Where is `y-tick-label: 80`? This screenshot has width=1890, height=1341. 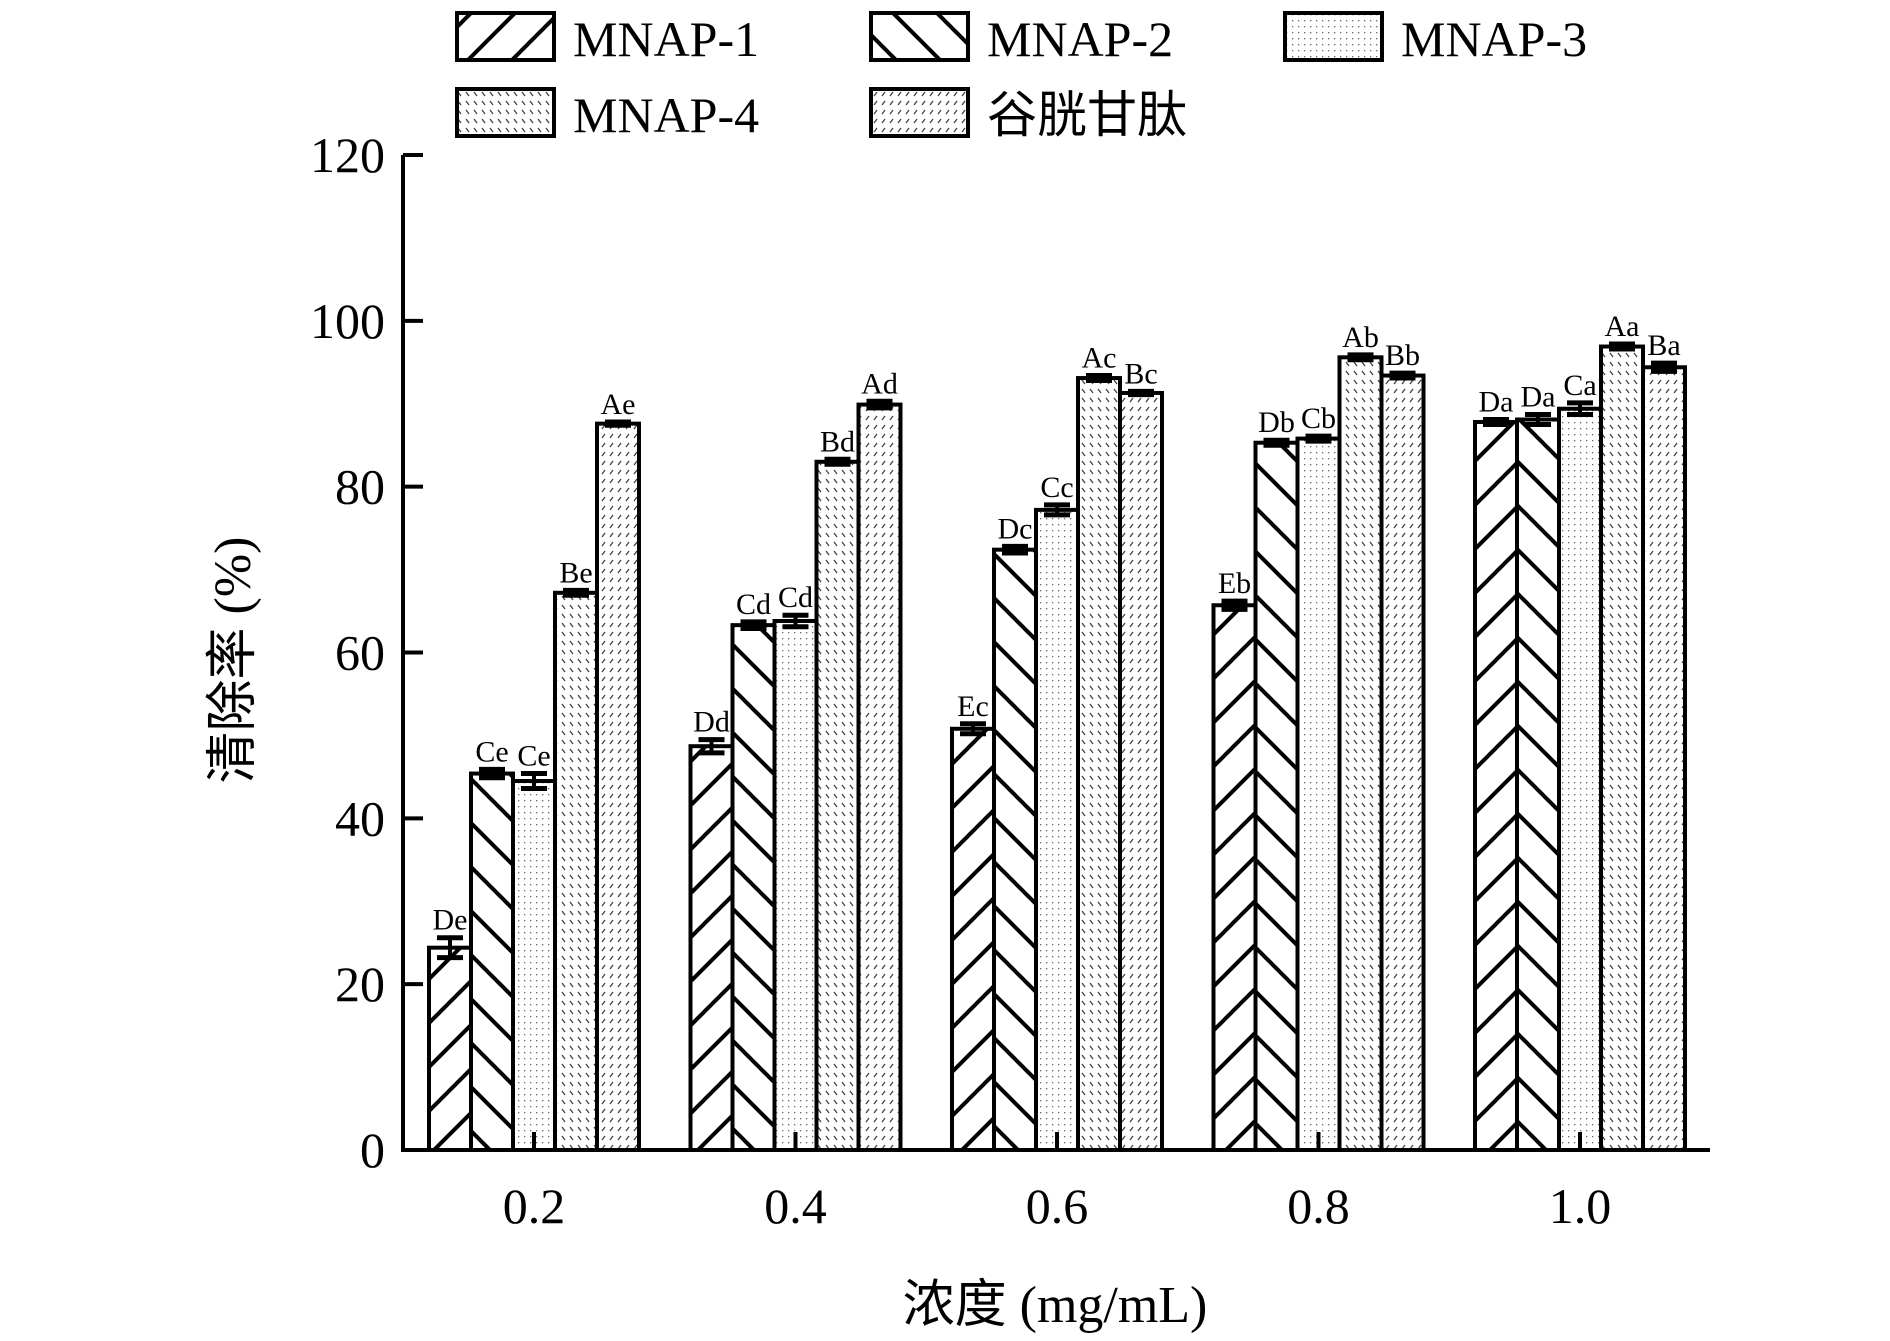 y-tick-label: 80 is located at coordinates (360, 487).